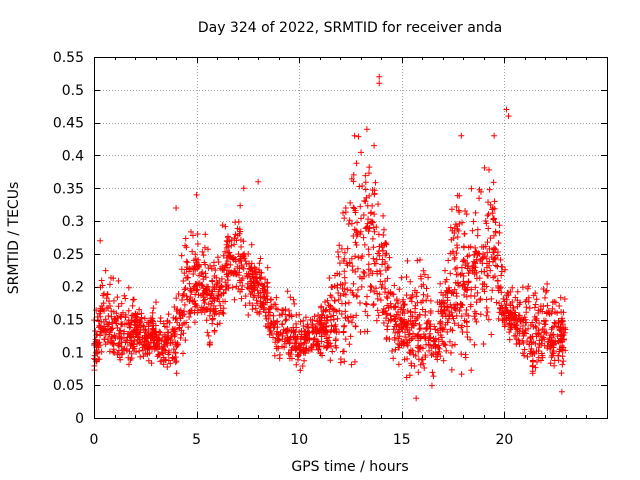 The height and width of the screenshot is (480, 640). Describe the element at coordinates (73, 91) in the screenshot. I see `y-tick-label: 0.5` at that location.